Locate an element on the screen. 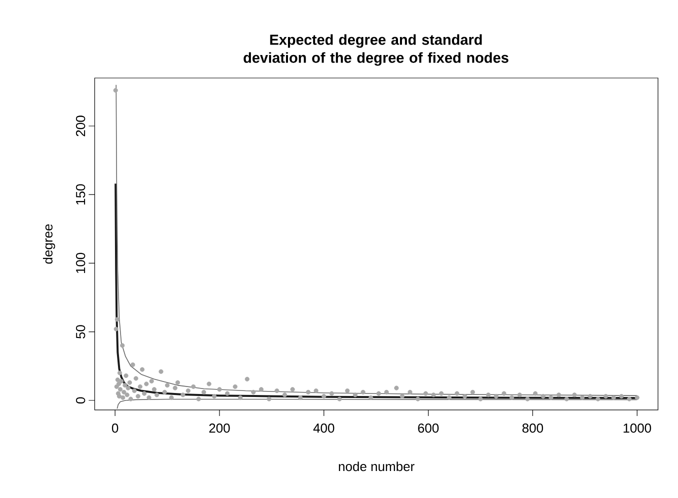 This screenshot has height=498, width=678. y-tick-label: 200 is located at coordinates (81, 126).